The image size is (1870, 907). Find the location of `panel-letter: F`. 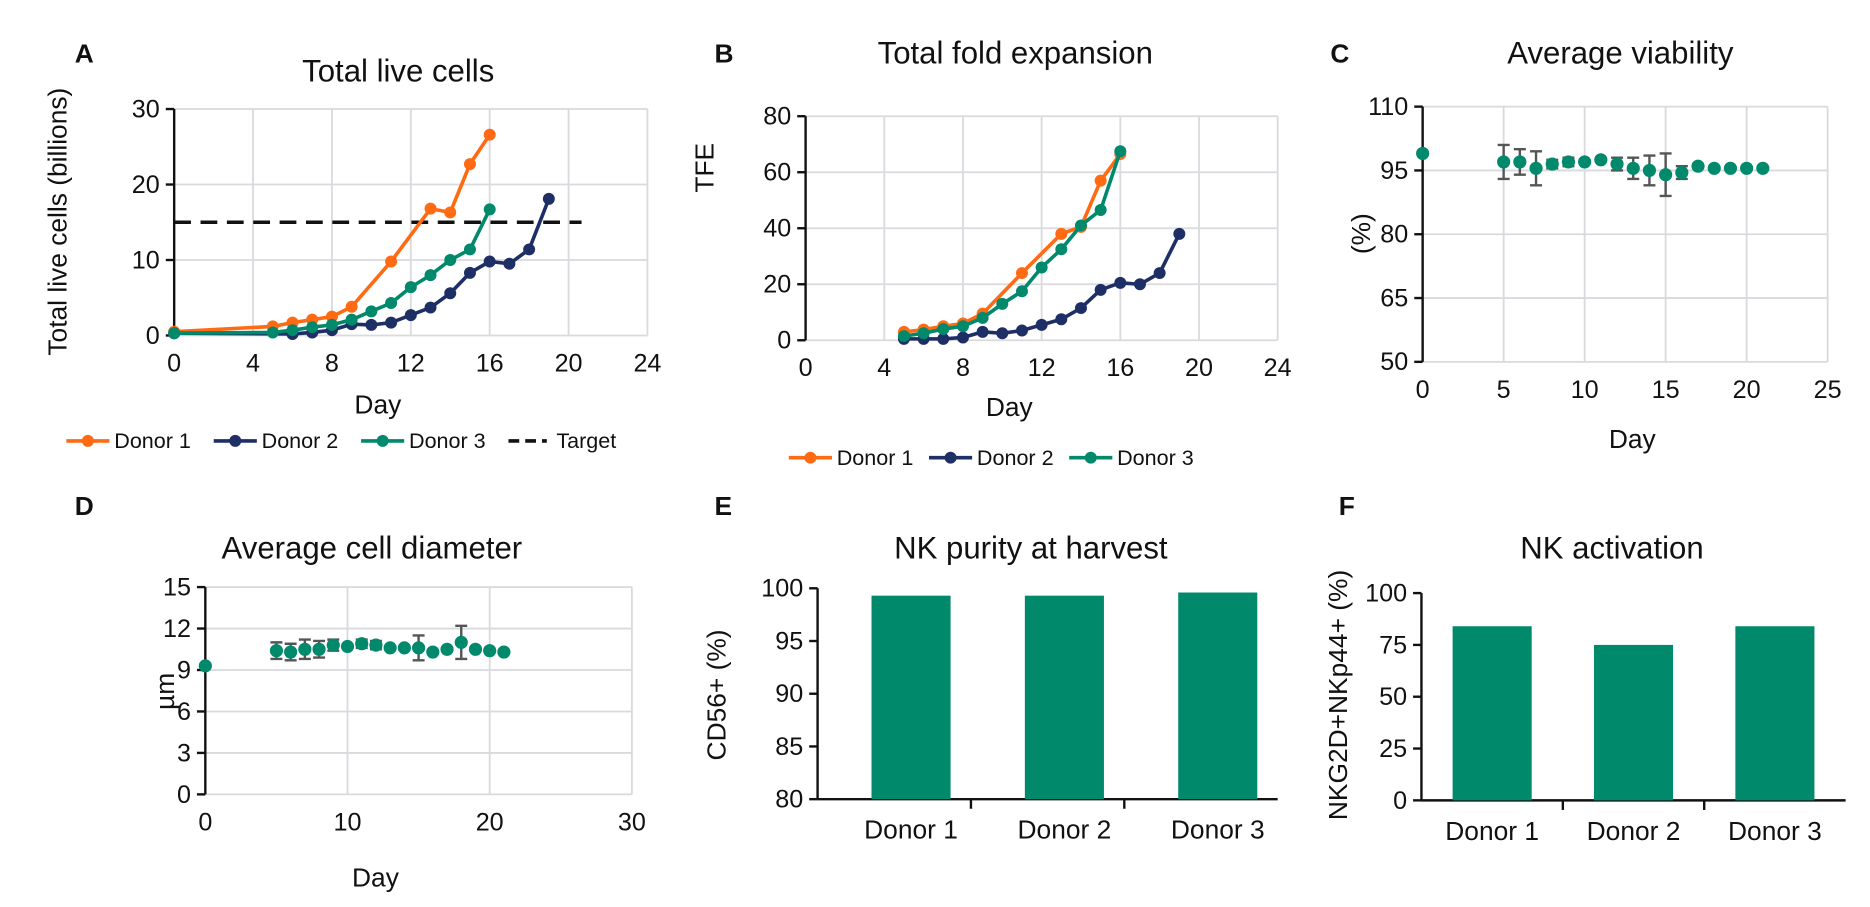

panel-letter: F is located at coordinates (1347, 506).